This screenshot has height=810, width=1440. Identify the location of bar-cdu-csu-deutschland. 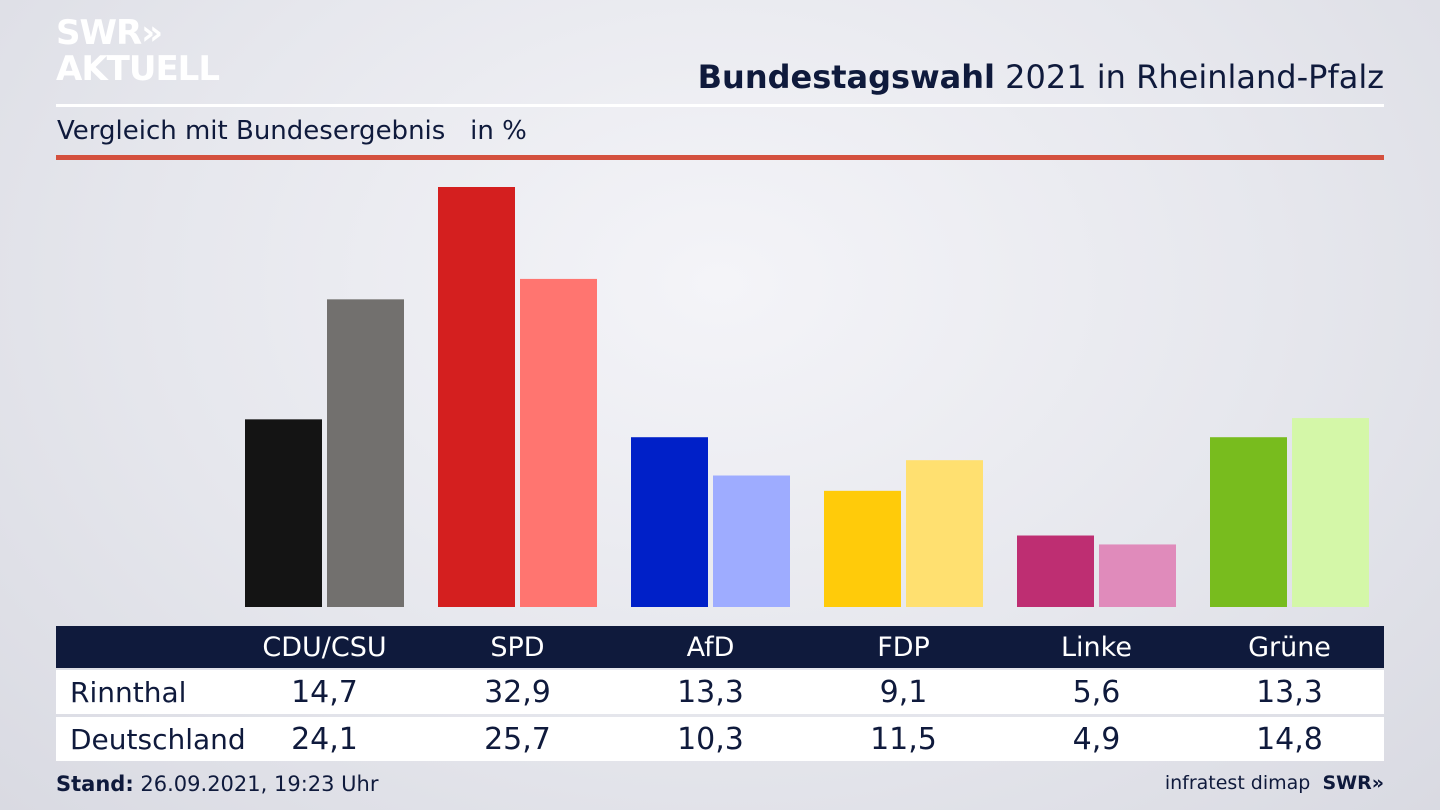
(365, 453).